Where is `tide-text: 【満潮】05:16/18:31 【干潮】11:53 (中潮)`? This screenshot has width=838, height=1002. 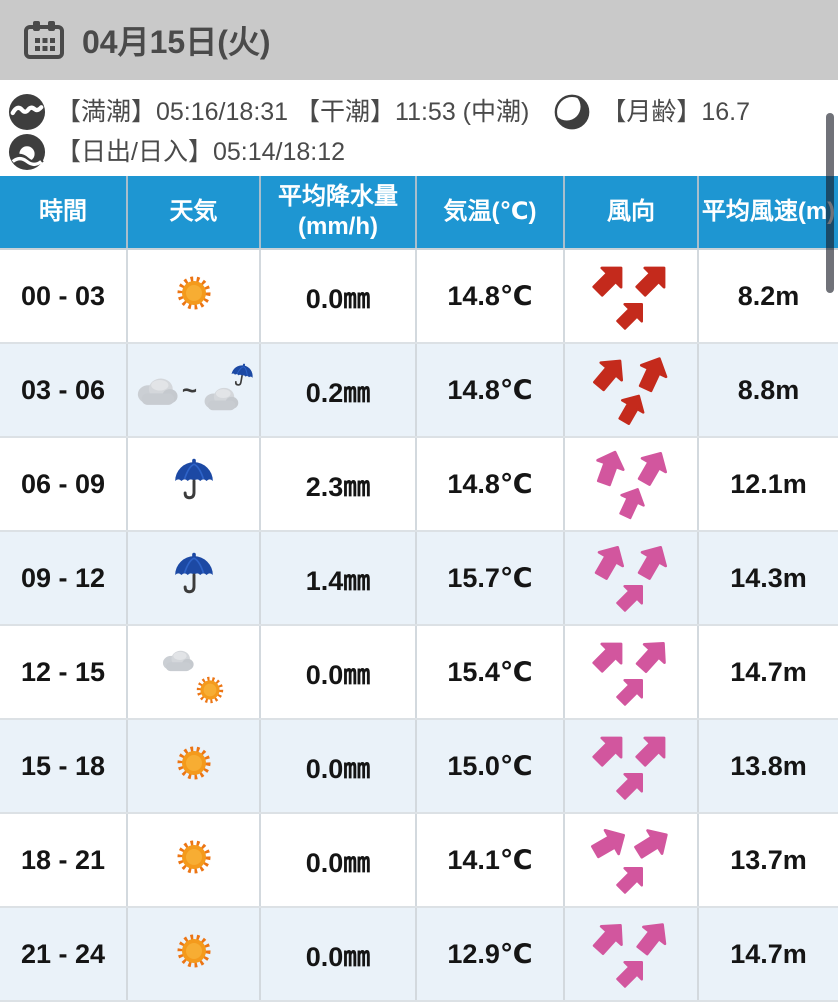 tide-text: 【満潮】05:16/18:31 【干潮】11:53 (中潮) is located at coordinates (293, 112).